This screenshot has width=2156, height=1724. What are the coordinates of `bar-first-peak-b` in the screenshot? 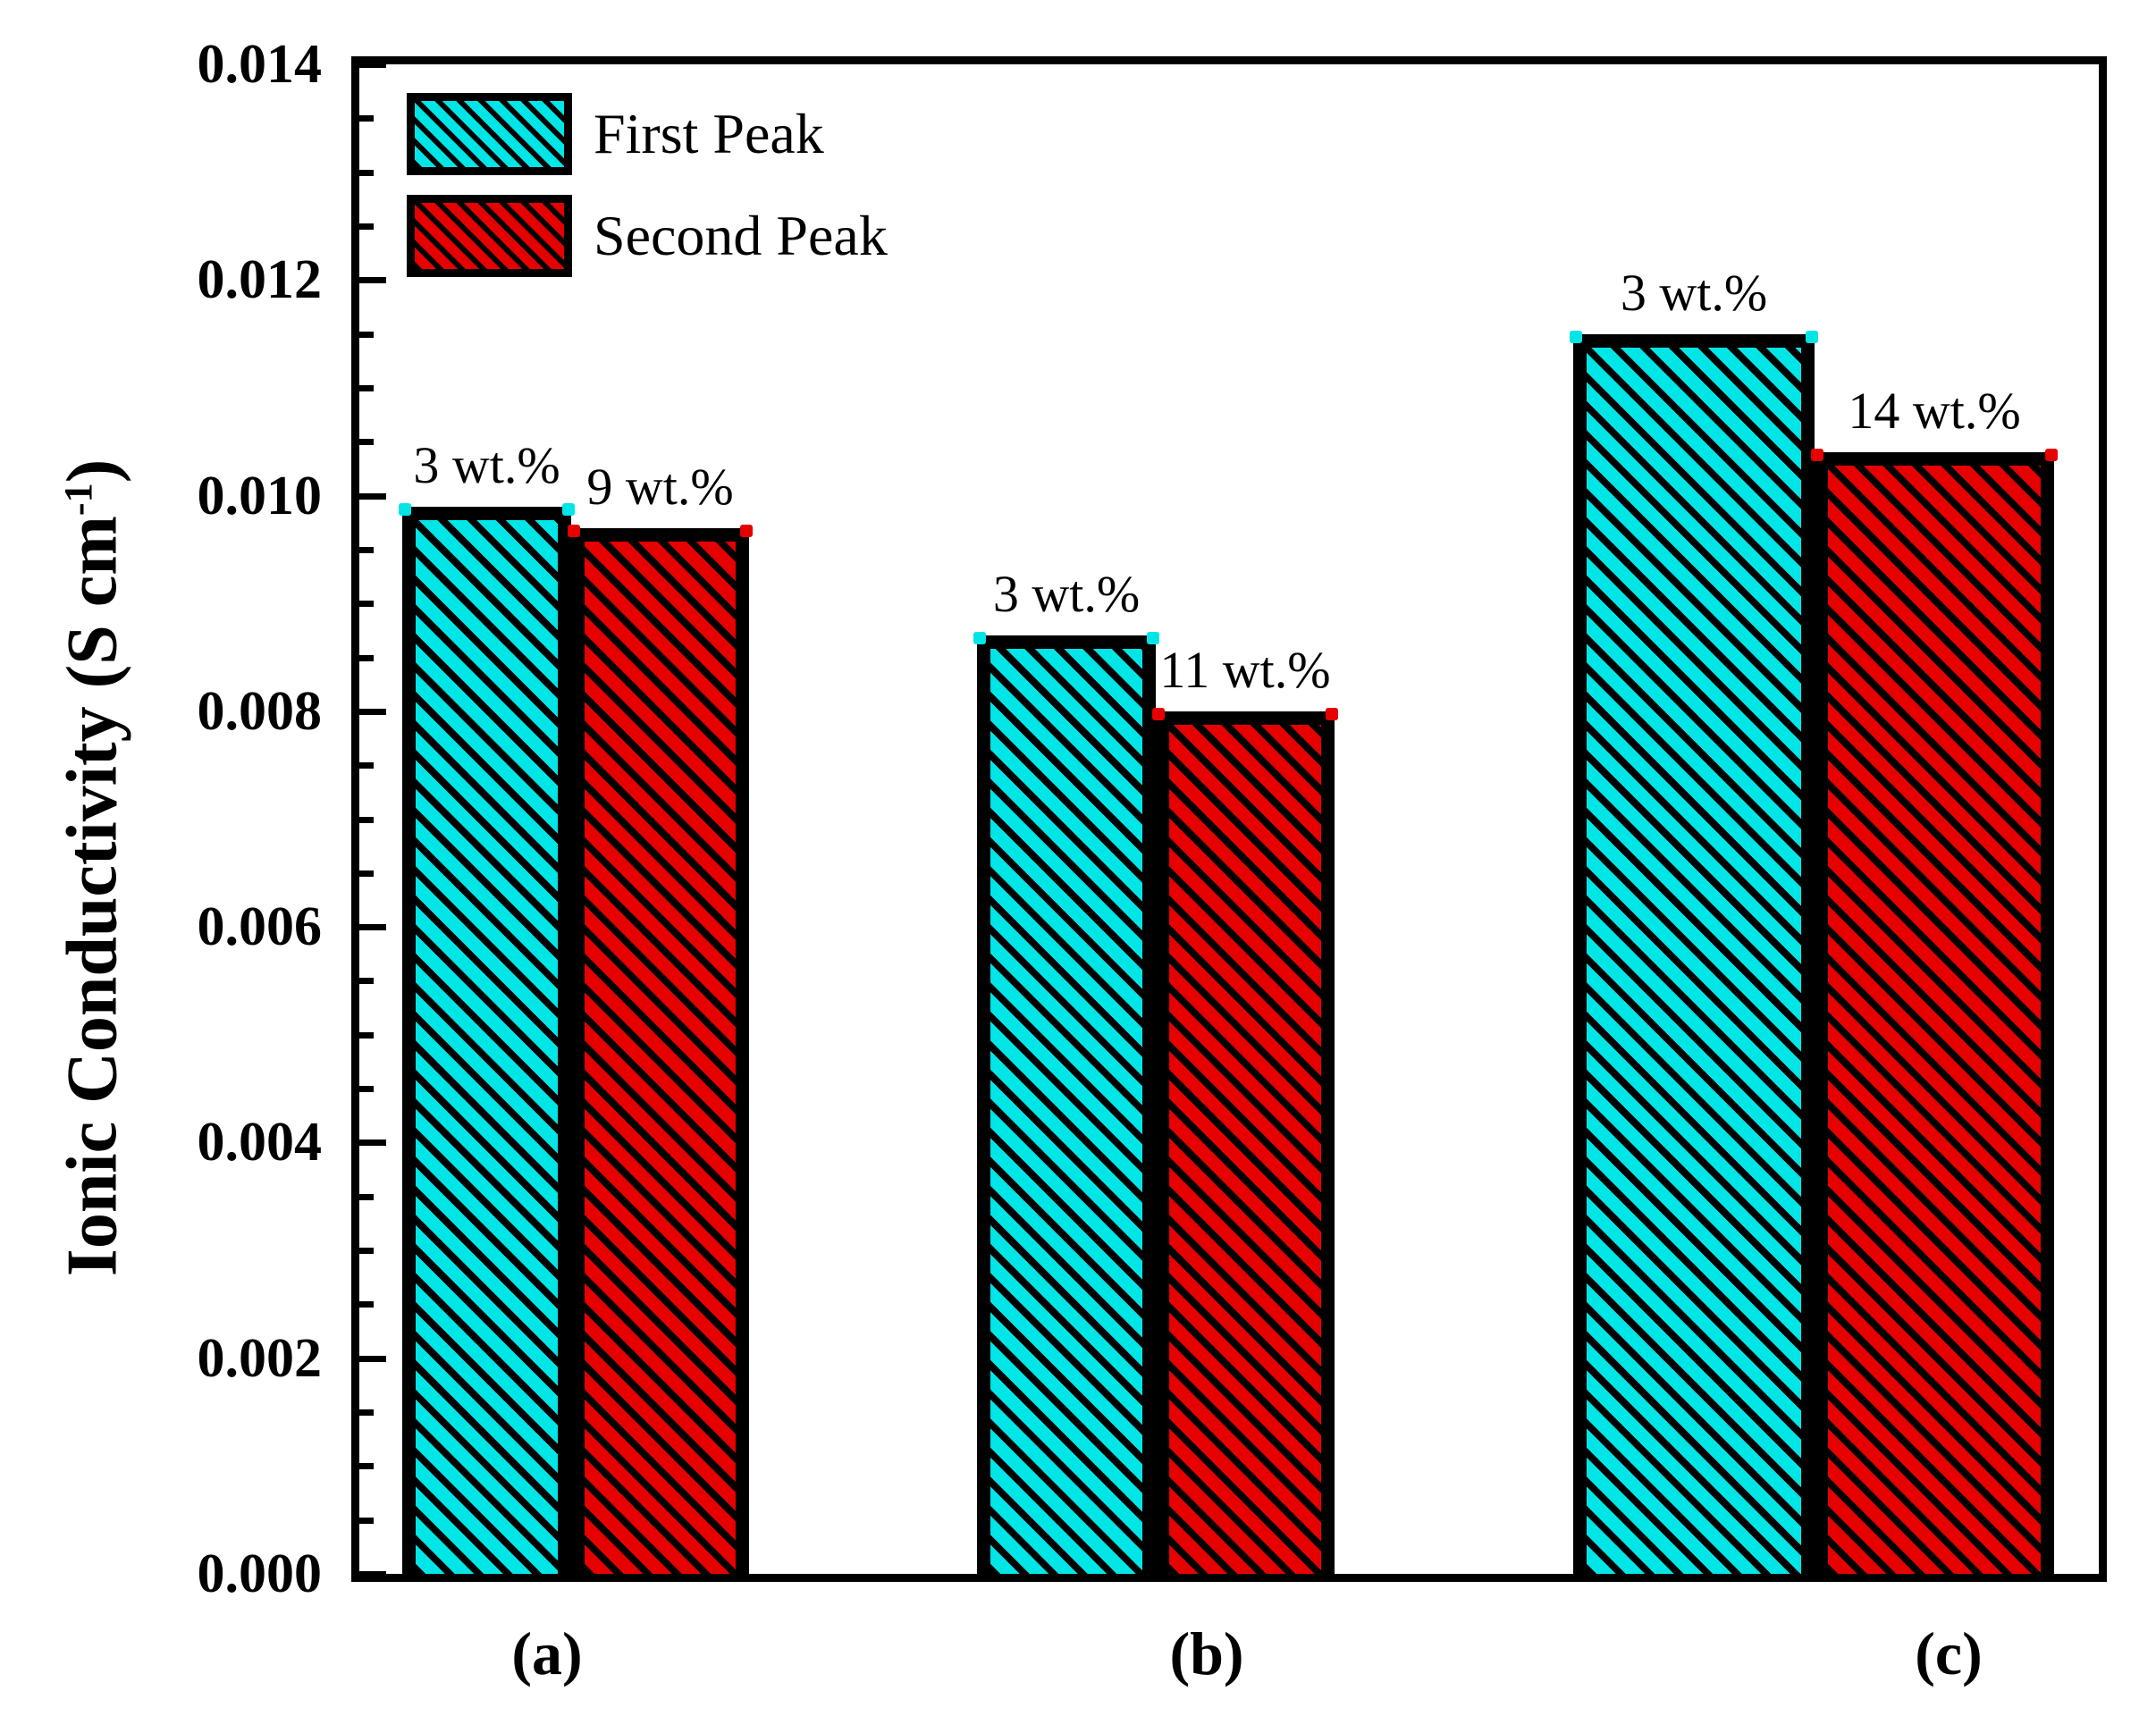 It's located at (1066, 1105).